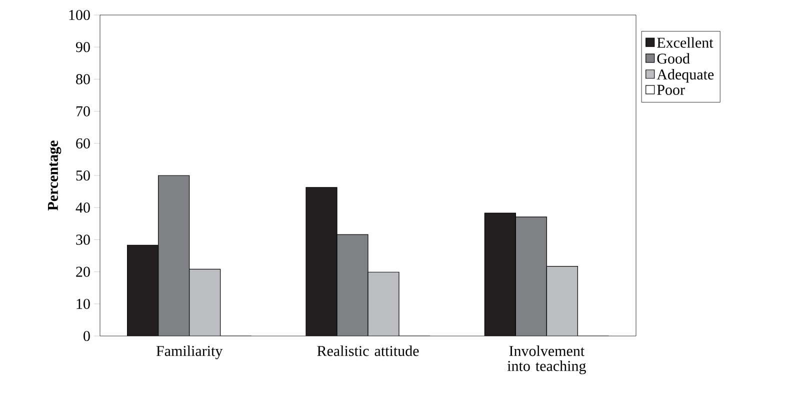  I want to click on y-tick-label: 70, so click(83, 111).